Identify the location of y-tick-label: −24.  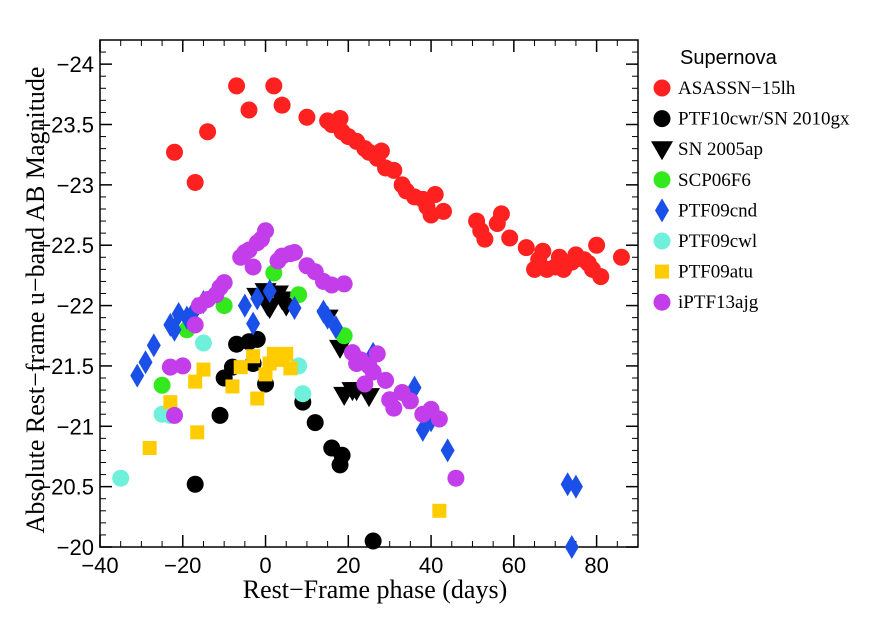
(75, 64).